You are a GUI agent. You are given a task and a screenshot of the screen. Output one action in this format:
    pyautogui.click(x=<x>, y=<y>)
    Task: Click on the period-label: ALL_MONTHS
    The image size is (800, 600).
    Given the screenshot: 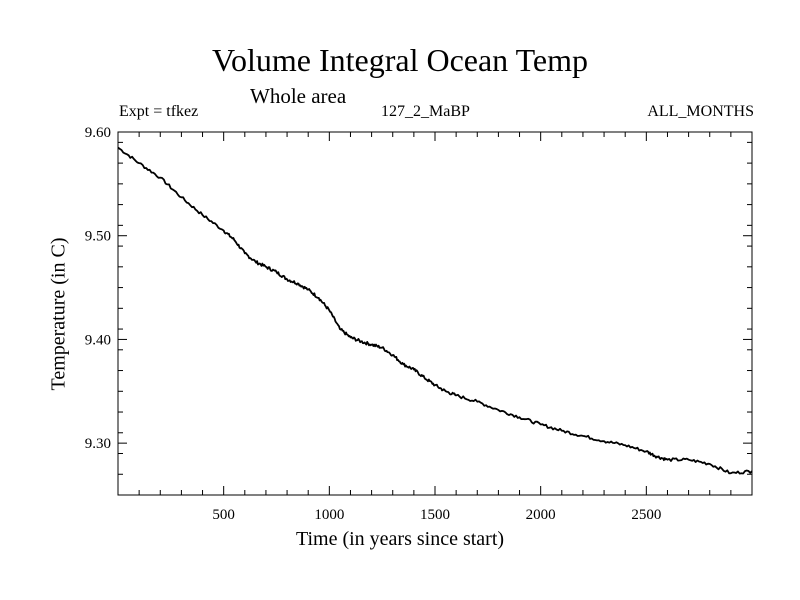 What is the action you would take?
    pyautogui.click(x=700, y=111)
    